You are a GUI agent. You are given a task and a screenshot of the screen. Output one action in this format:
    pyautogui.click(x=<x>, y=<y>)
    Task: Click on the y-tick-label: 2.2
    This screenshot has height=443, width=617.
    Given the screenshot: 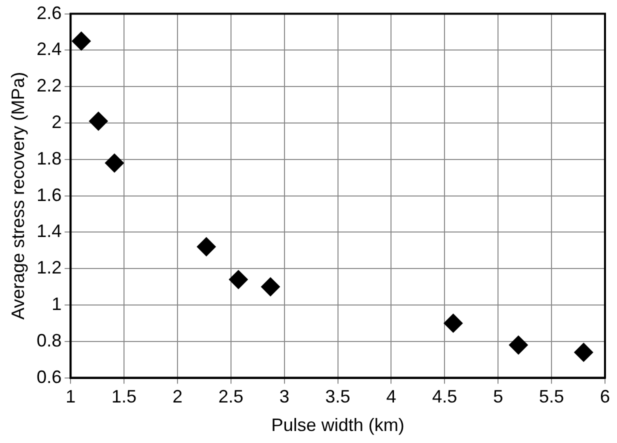 What is the action you would take?
    pyautogui.click(x=49, y=86)
    